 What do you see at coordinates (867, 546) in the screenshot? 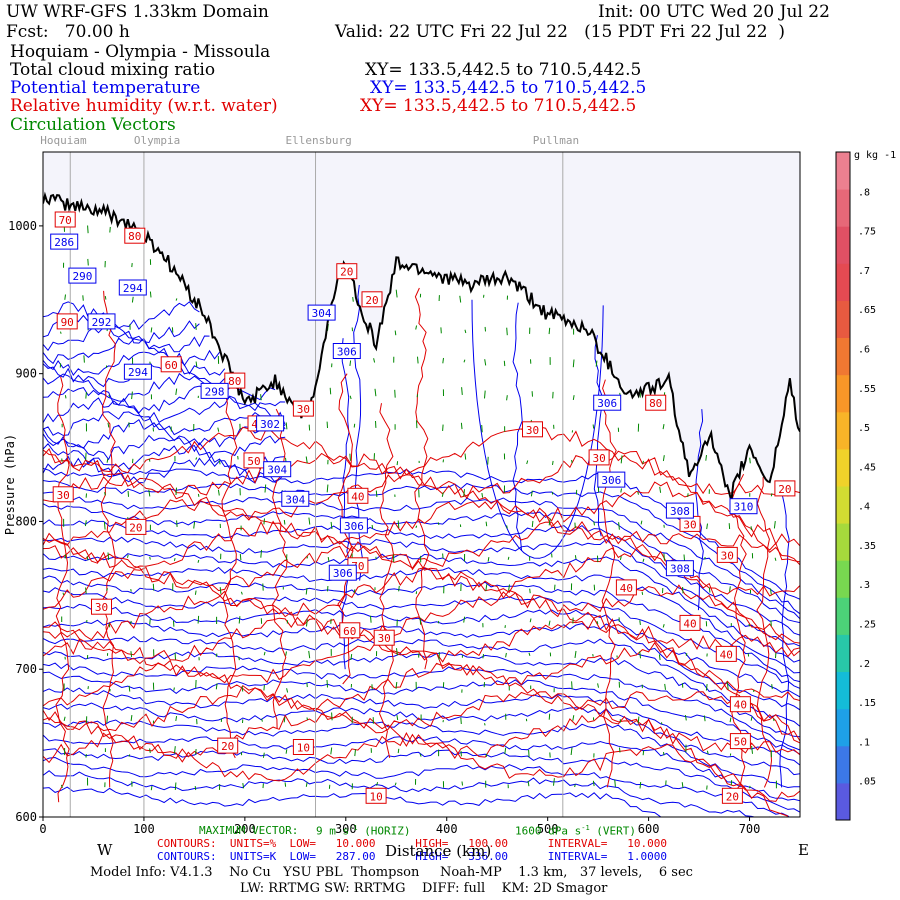
I see `colorbar-tick-label: .35` at bounding box center [867, 546].